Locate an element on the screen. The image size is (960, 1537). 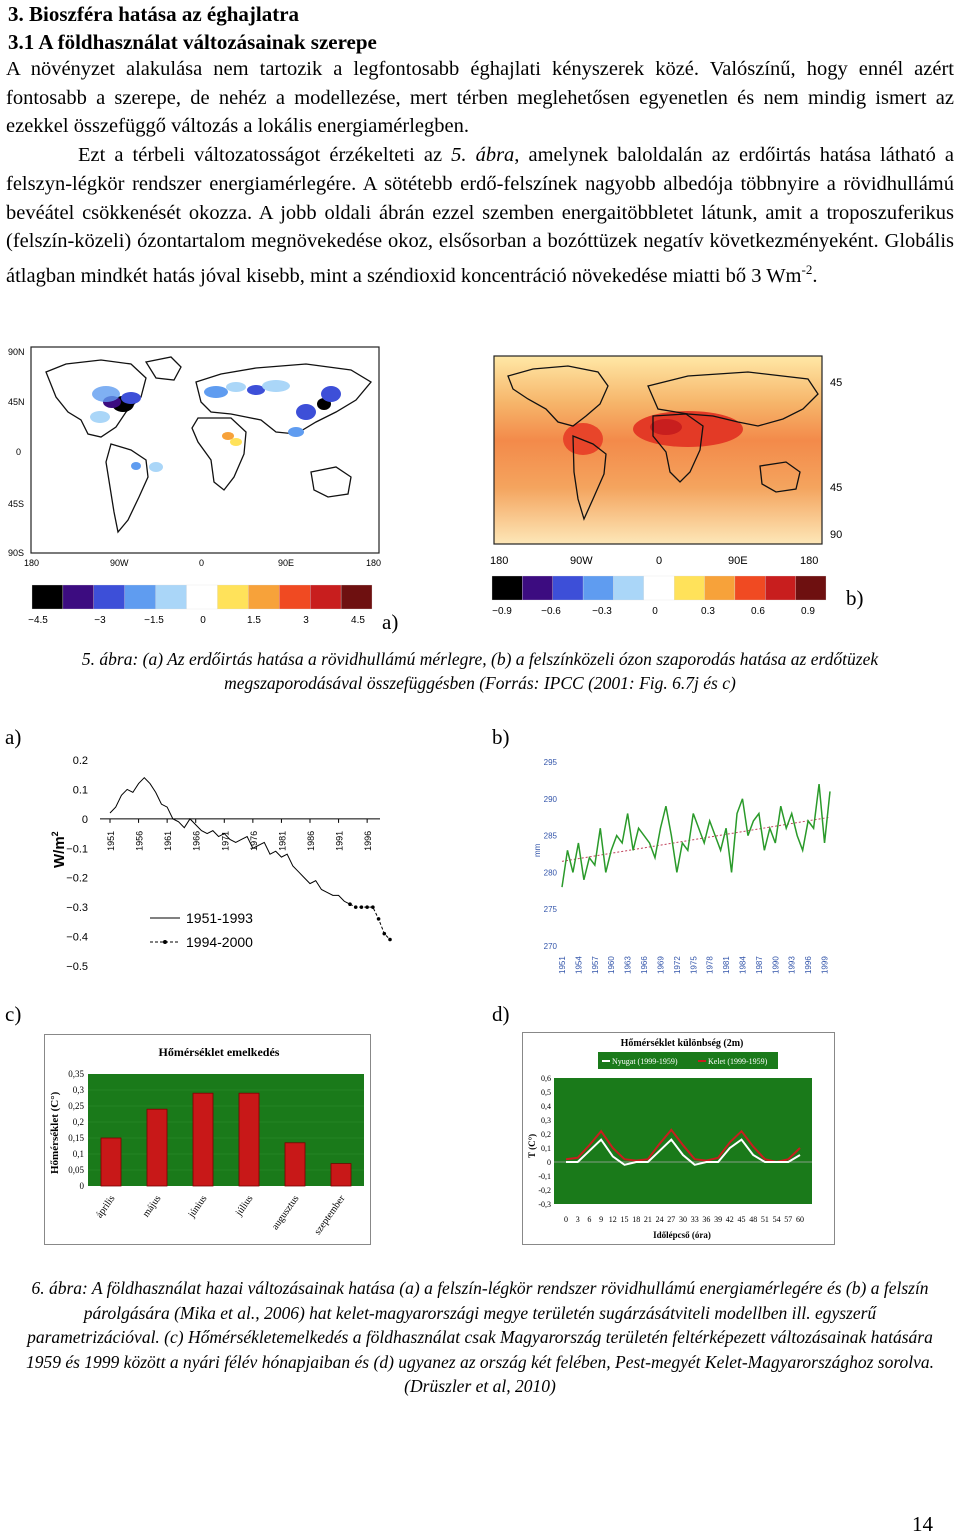
x-tick-label: 33 is located at coordinates (695, 1219).